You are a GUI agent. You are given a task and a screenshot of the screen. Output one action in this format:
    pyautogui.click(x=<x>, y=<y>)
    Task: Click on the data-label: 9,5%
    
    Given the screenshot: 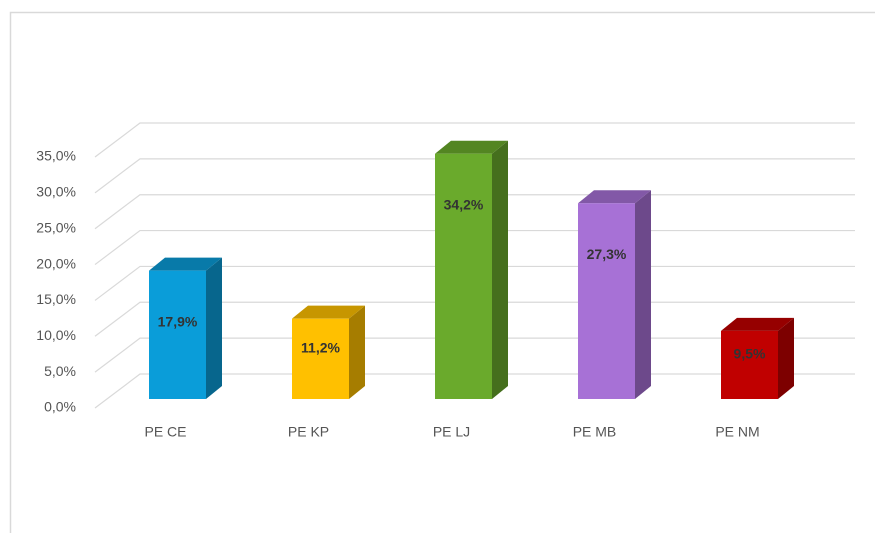 What is the action you would take?
    pyautogui.click(x=750, y=354)
    